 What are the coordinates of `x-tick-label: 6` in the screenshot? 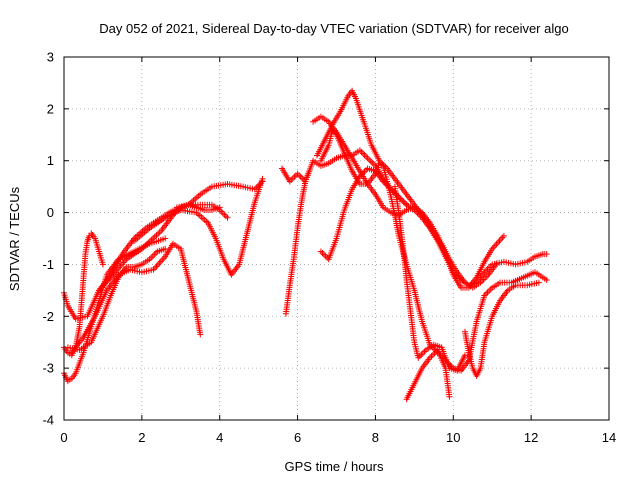 It's located at (297, 437).